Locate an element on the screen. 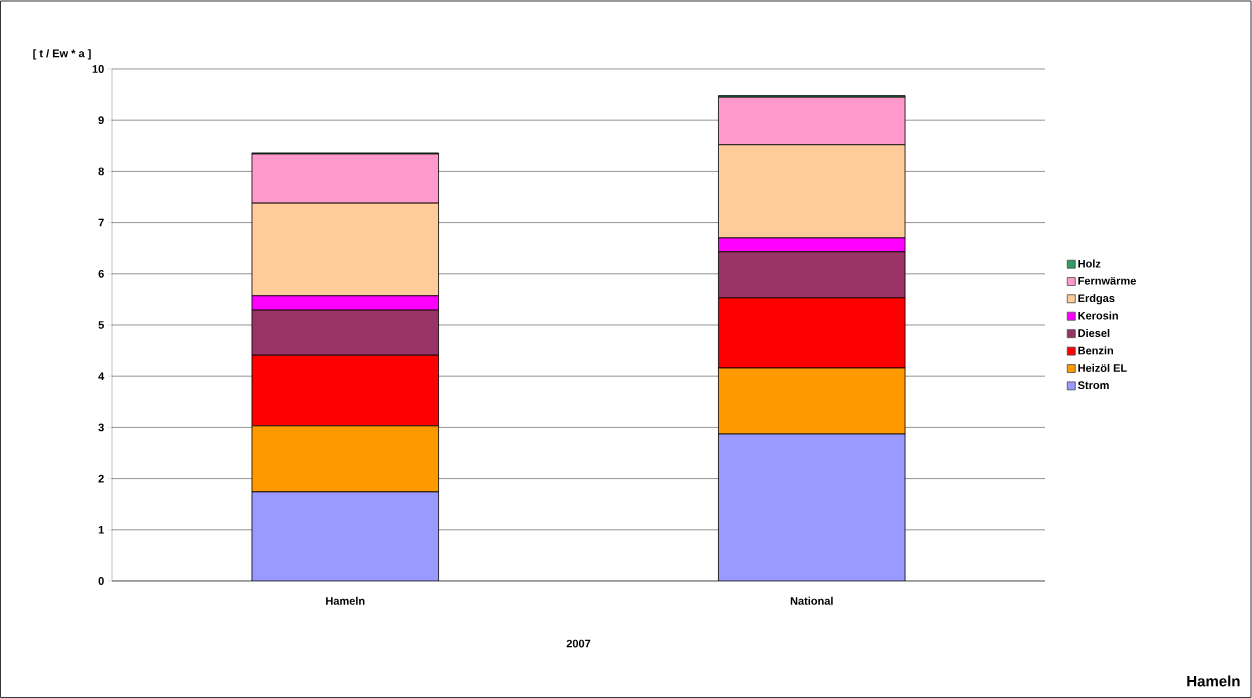  y-axis-title: [ t / Ew * a ] is located at coordinates (62, 54).